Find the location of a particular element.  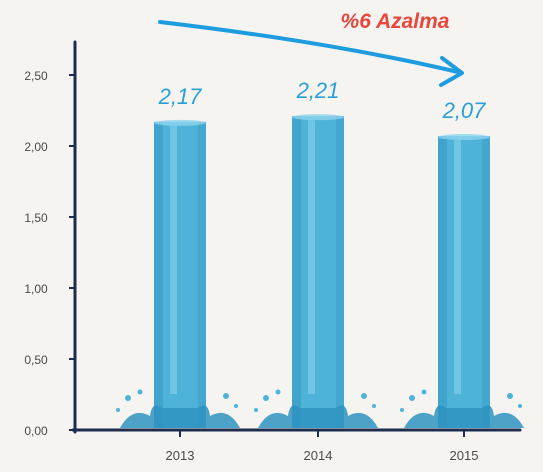

y-tick-label: 0,00 is located at coordinates (36, 431).